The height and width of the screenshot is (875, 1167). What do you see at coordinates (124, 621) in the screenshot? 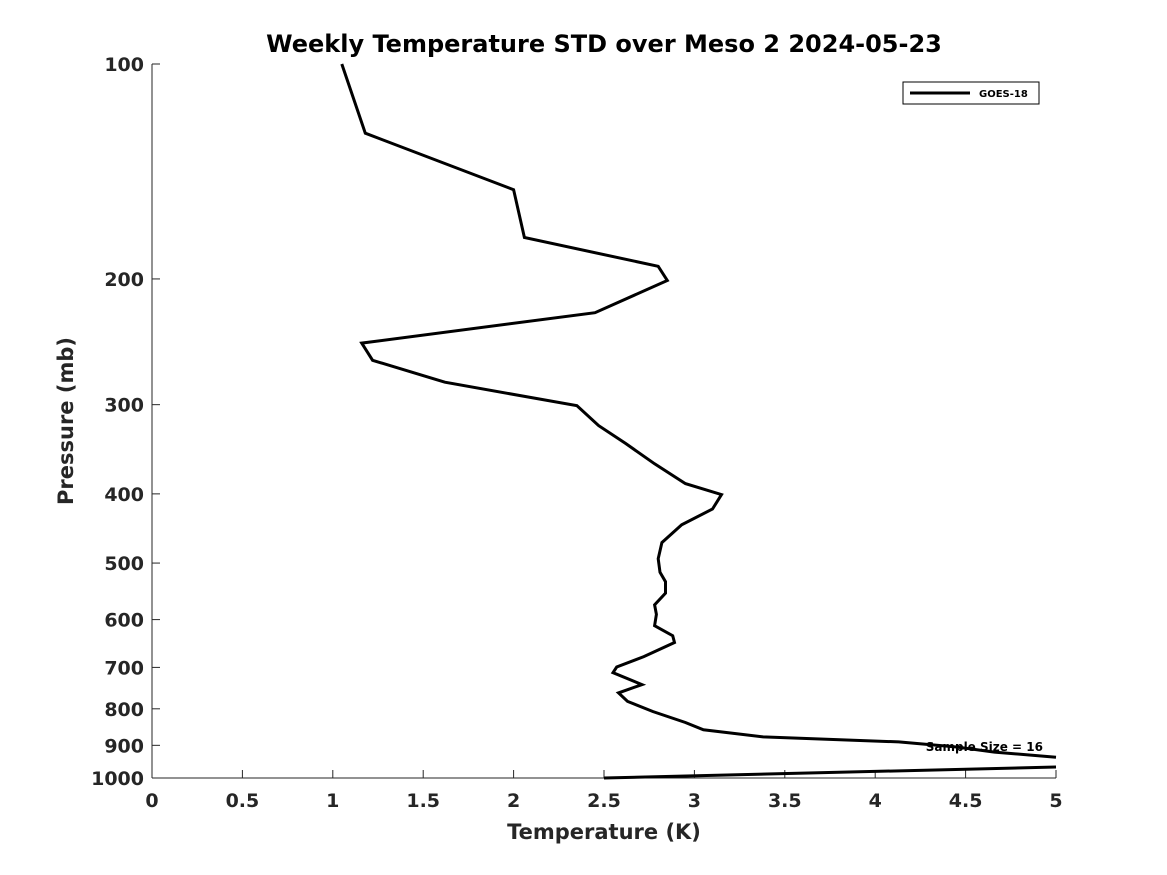
I see `y-tick-label: 600` at bounding box center [124, 621].